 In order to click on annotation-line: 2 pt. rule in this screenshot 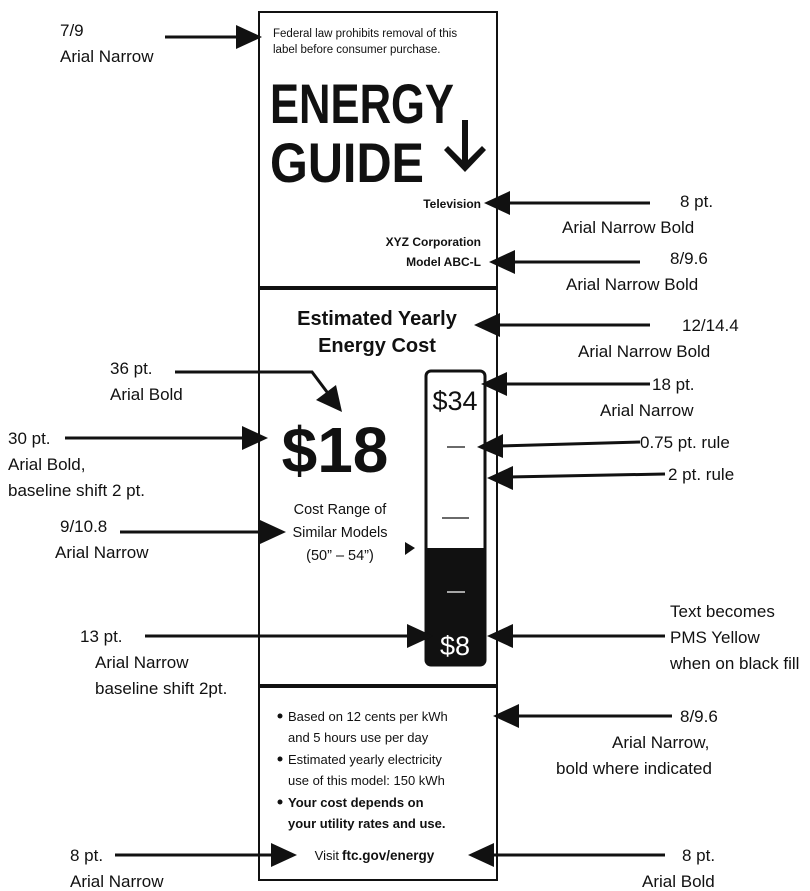, I will do `click(701, 474)`.